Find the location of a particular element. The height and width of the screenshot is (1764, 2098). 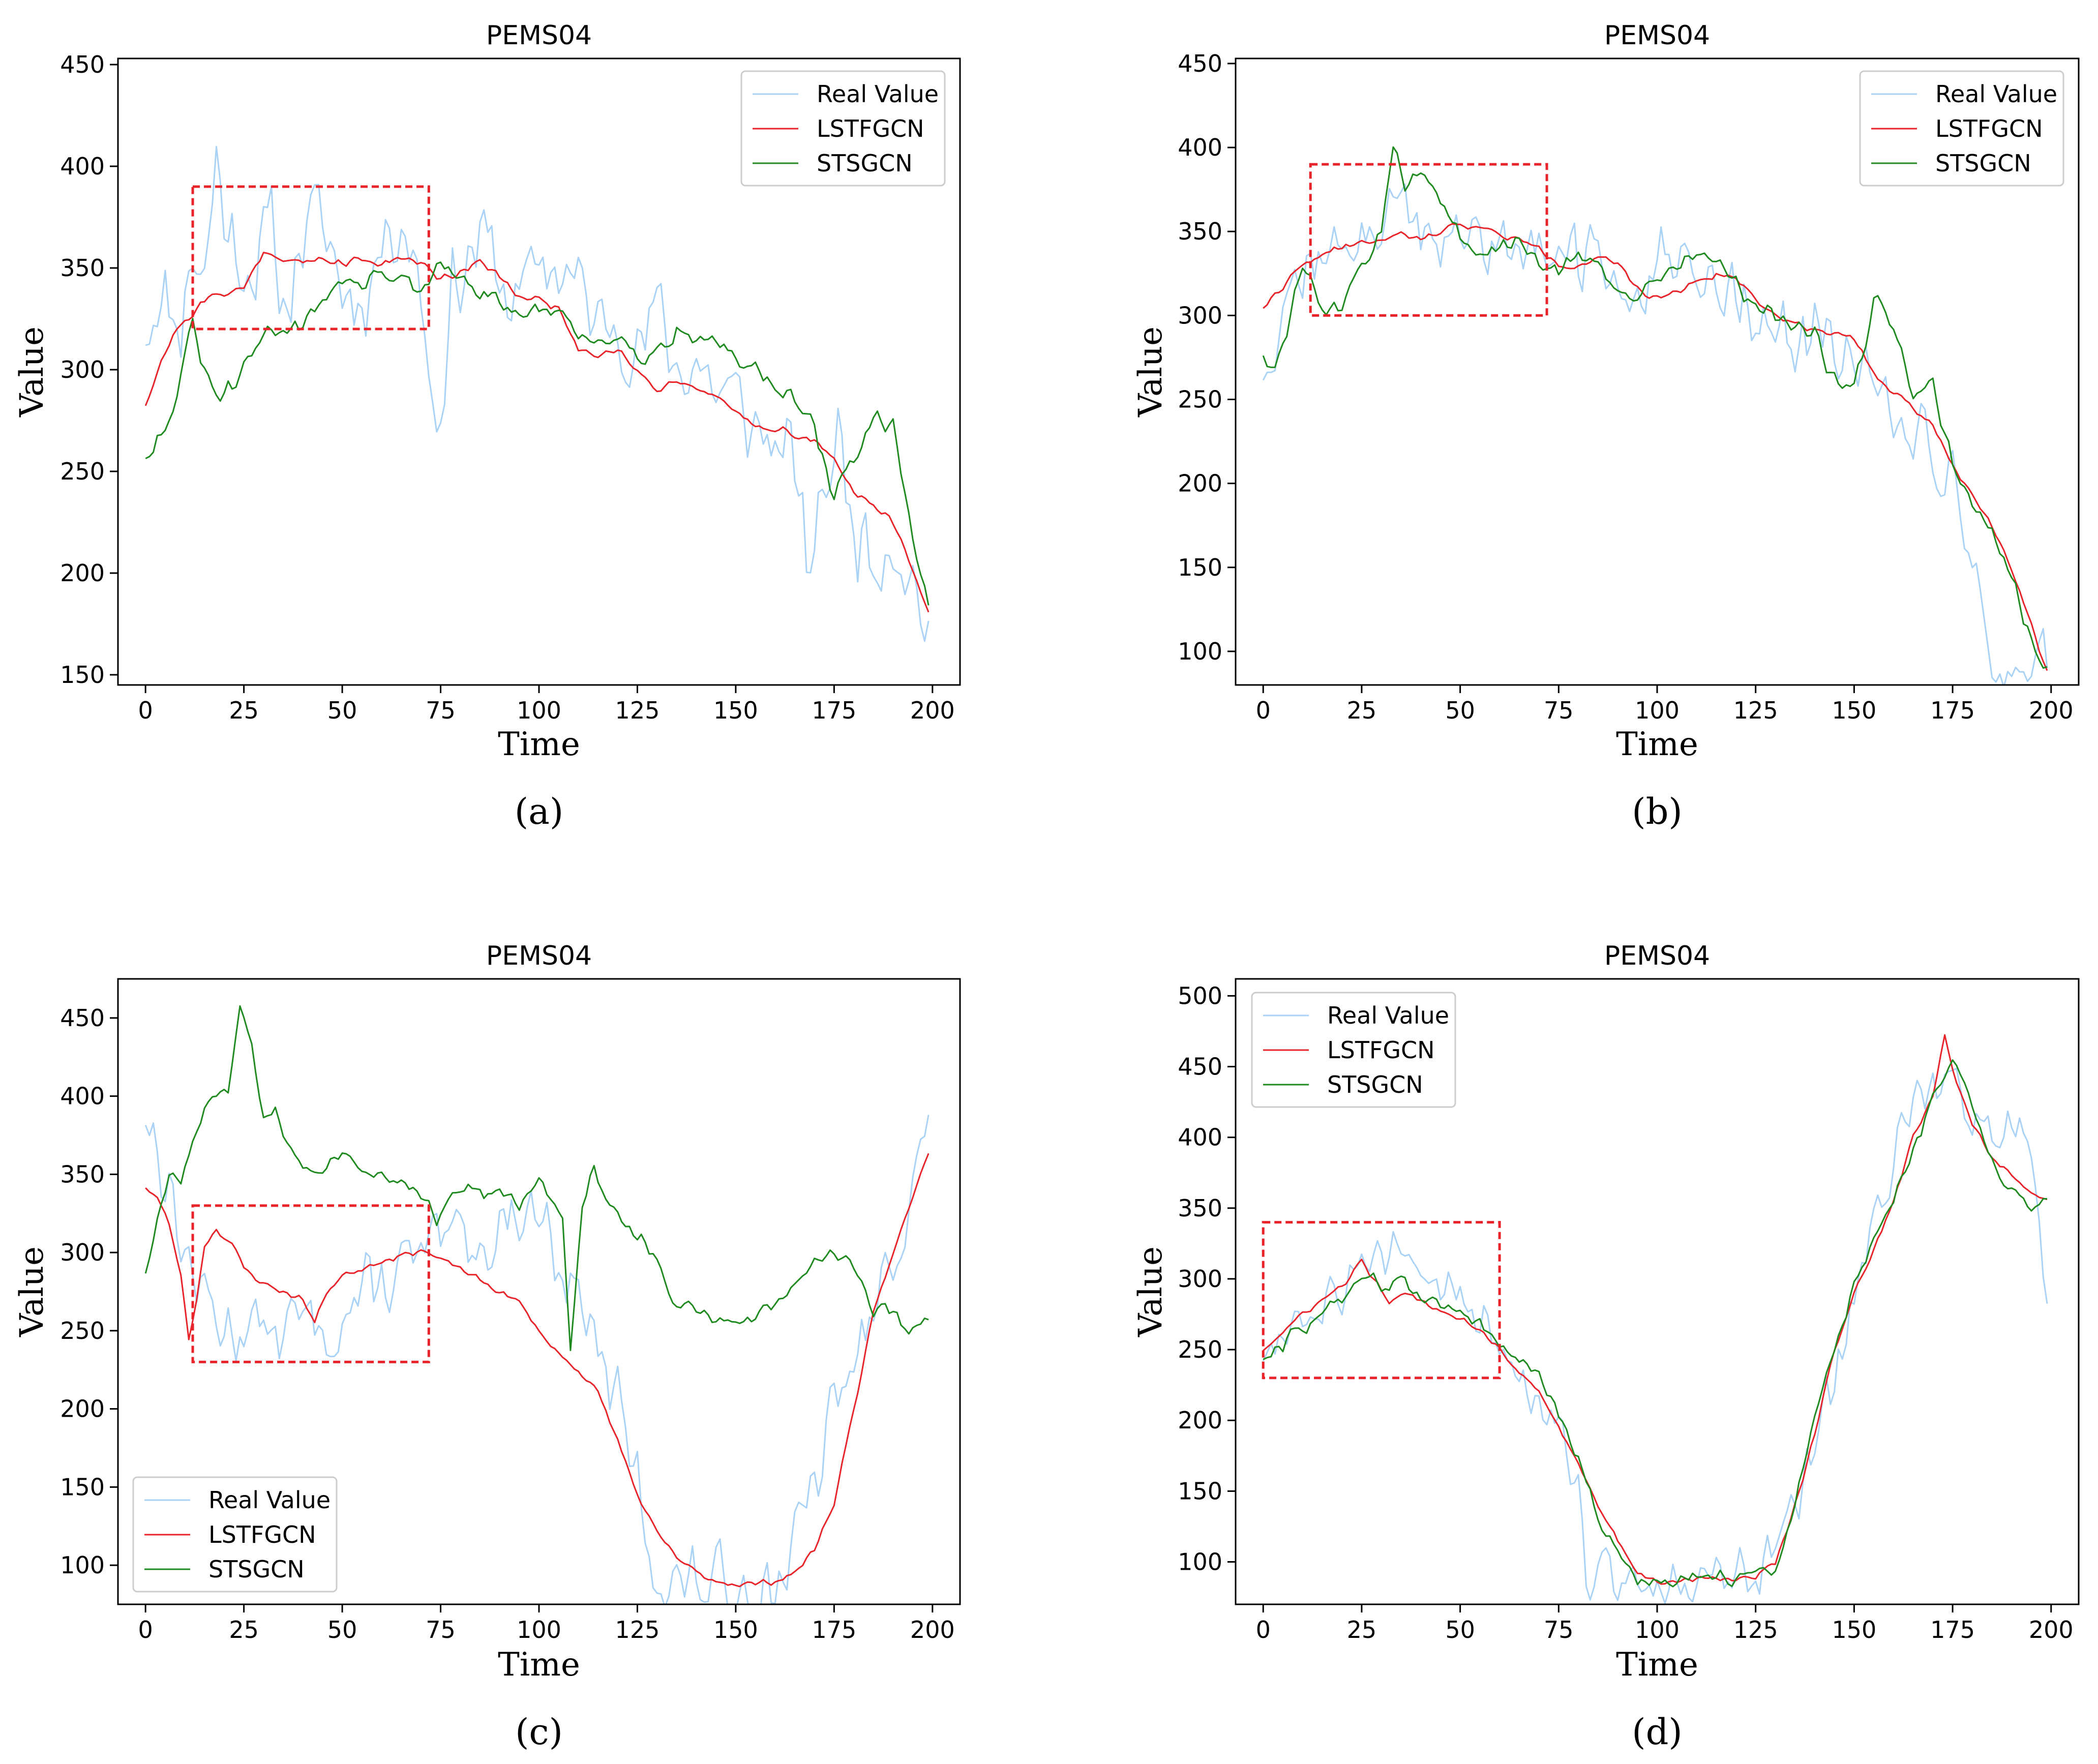

panel-label: (d) is located at coordinates (1657, 1732).